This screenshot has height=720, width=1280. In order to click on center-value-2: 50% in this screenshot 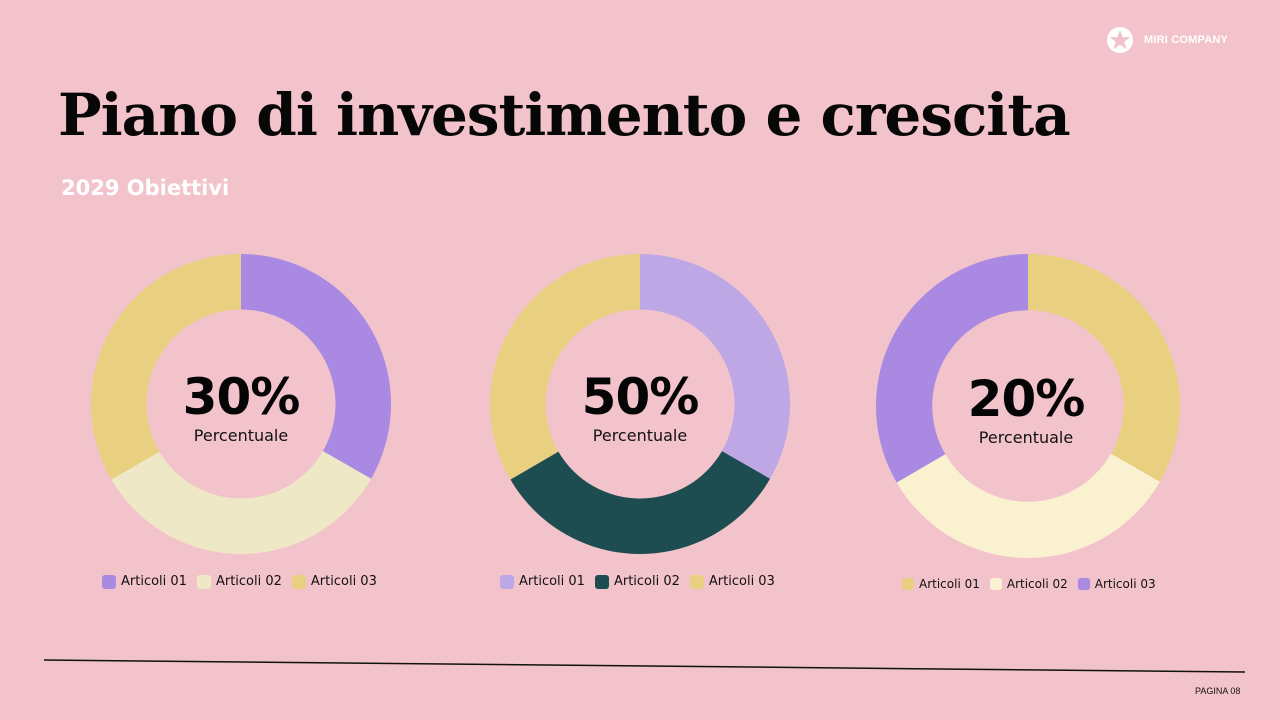, I will do `click(640, 397)`.